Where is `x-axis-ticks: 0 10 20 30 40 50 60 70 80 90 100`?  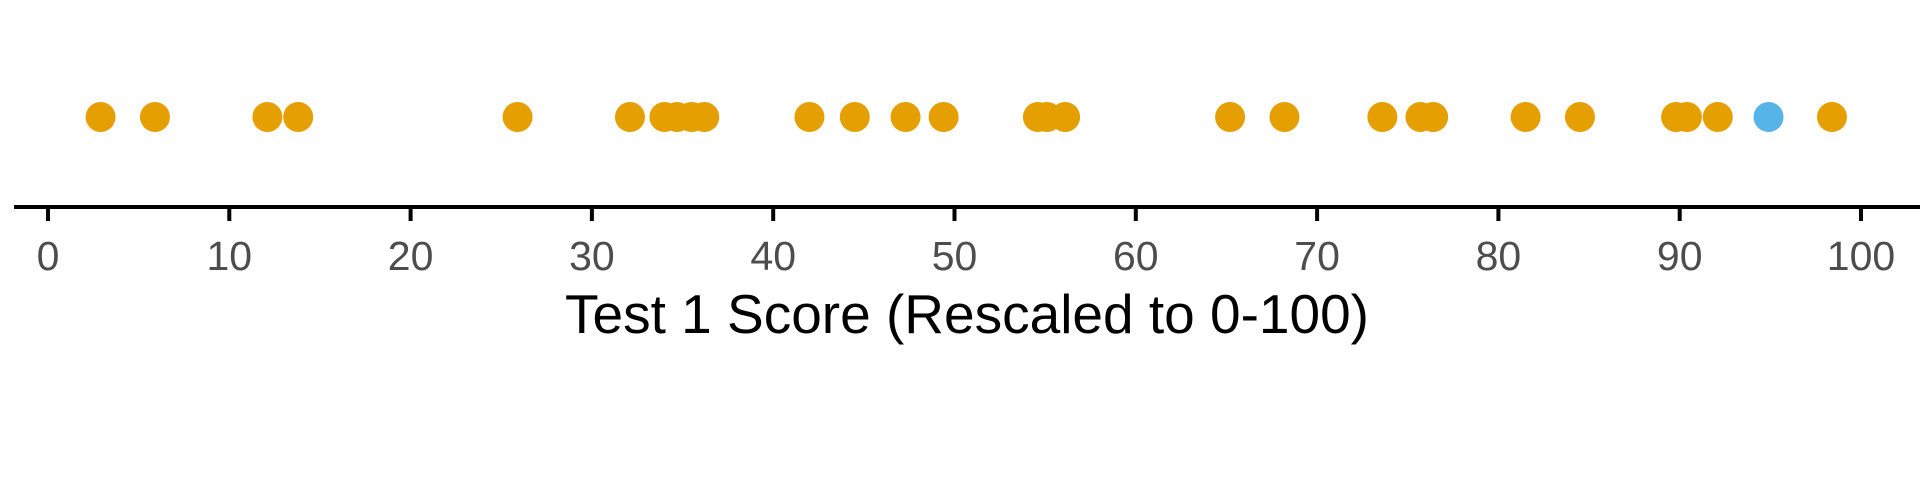
x-axis-ticks: 0 10 20 30 40 50 60 70 80 90 100 is located at coordinates (966, 243).